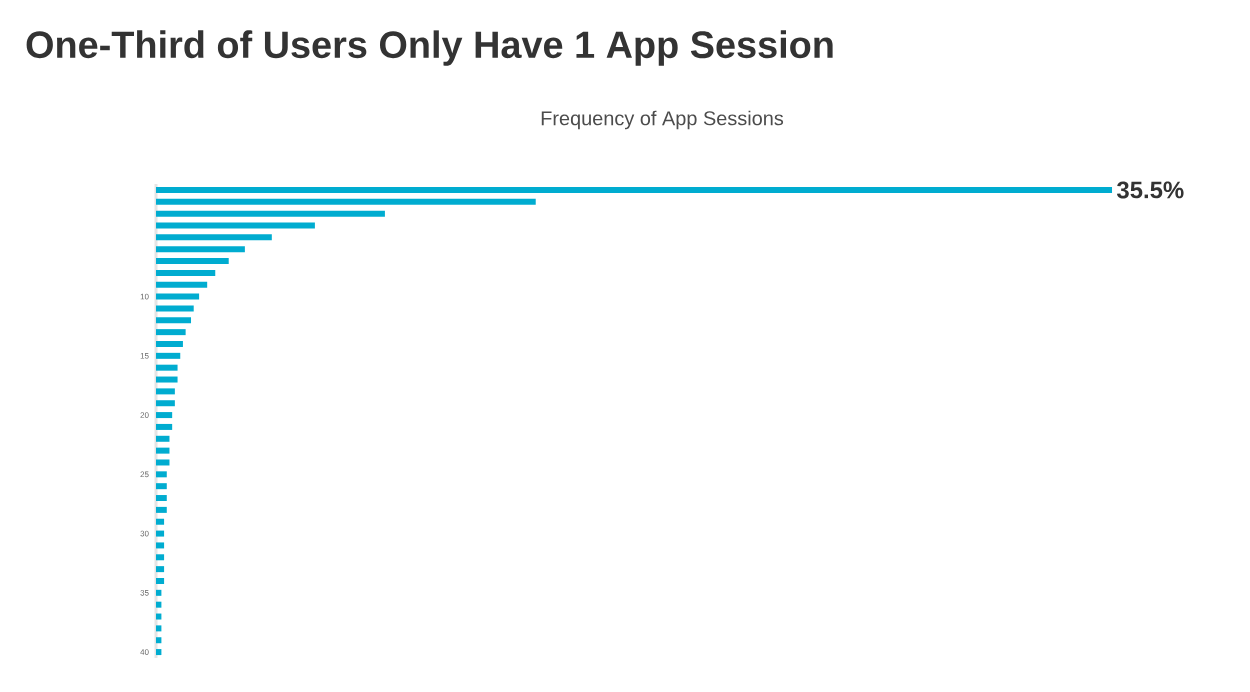  Describe the element at coordinates (1150, 190) in the screenshot. I see `data-label: 35.5%` at that location.